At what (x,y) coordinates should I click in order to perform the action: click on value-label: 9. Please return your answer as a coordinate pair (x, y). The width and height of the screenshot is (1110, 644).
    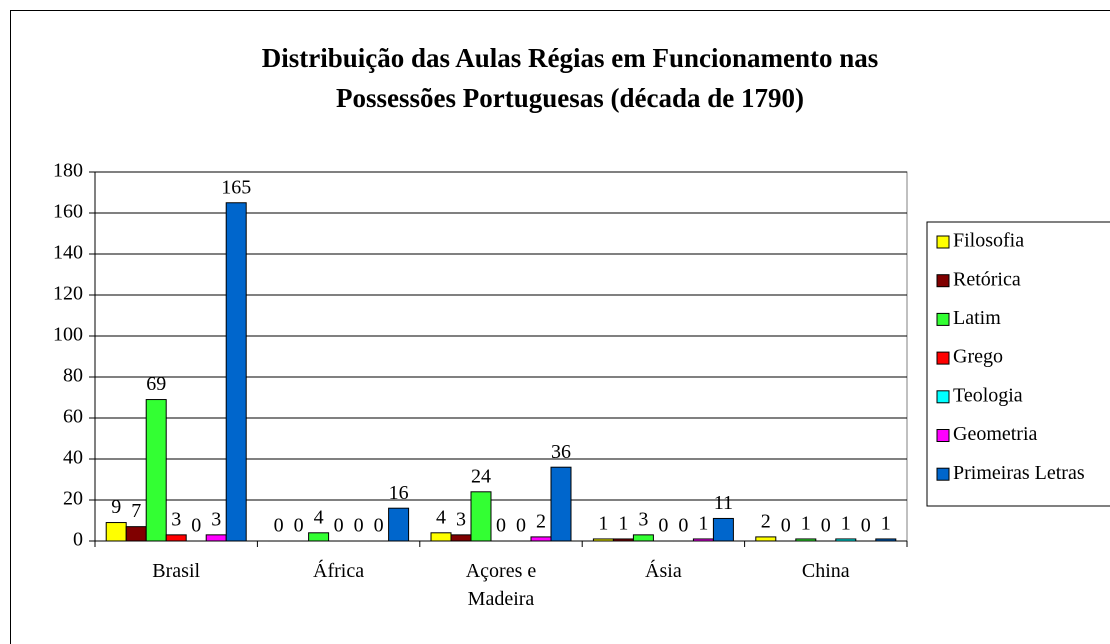
    Looking at the image, I should click on (116, 507).